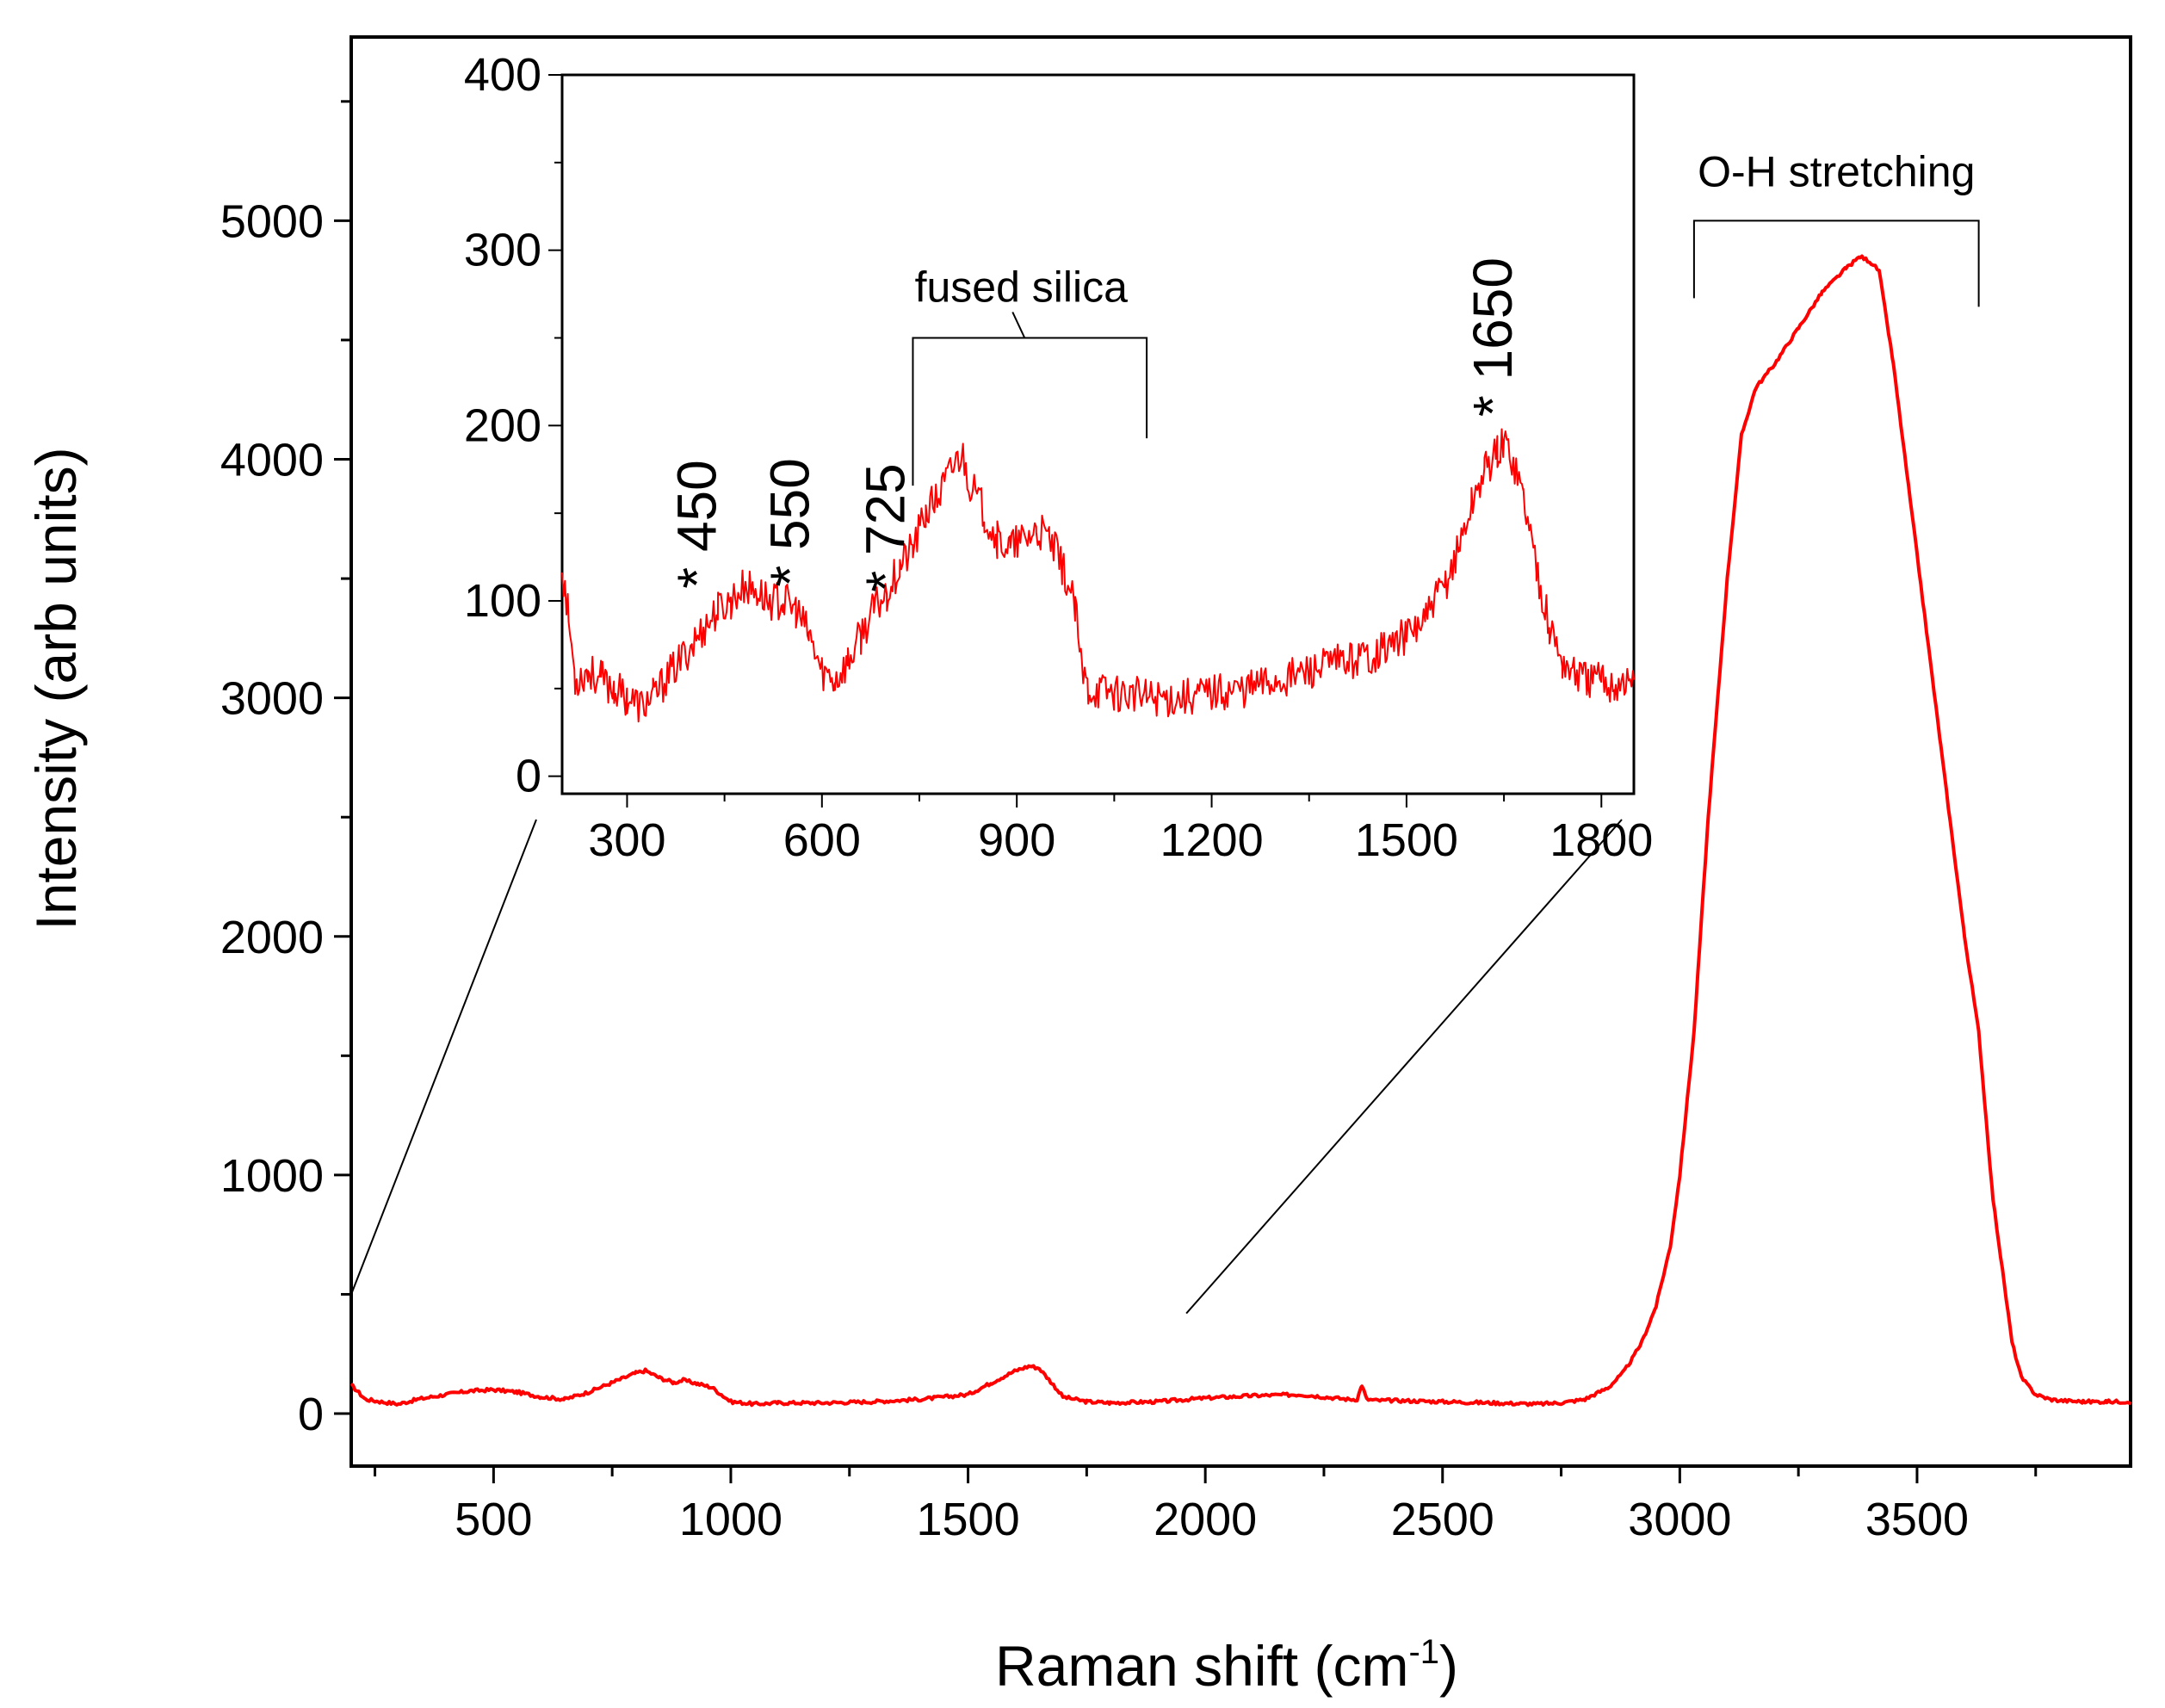  I want to click on inset-x-tick-label: 600, so click(822, 840).